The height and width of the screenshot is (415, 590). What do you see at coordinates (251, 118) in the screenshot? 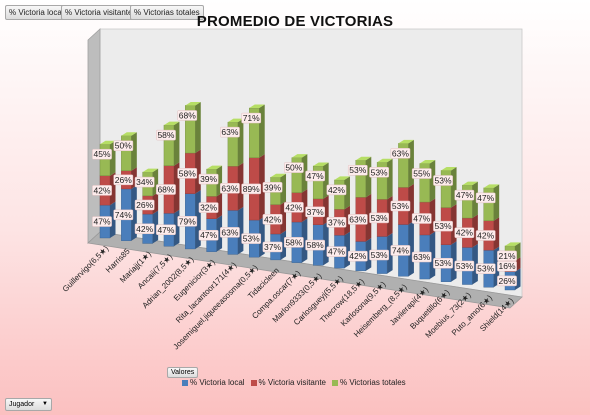
I see `data-label: 71%` at bounding box center [251, 118].